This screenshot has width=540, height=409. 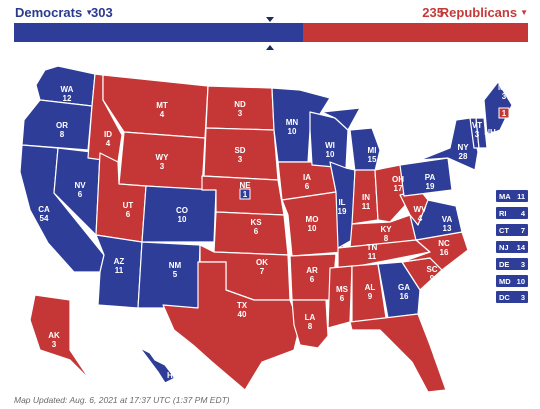 I want to click on state-hi, so click(x=157, y=365).